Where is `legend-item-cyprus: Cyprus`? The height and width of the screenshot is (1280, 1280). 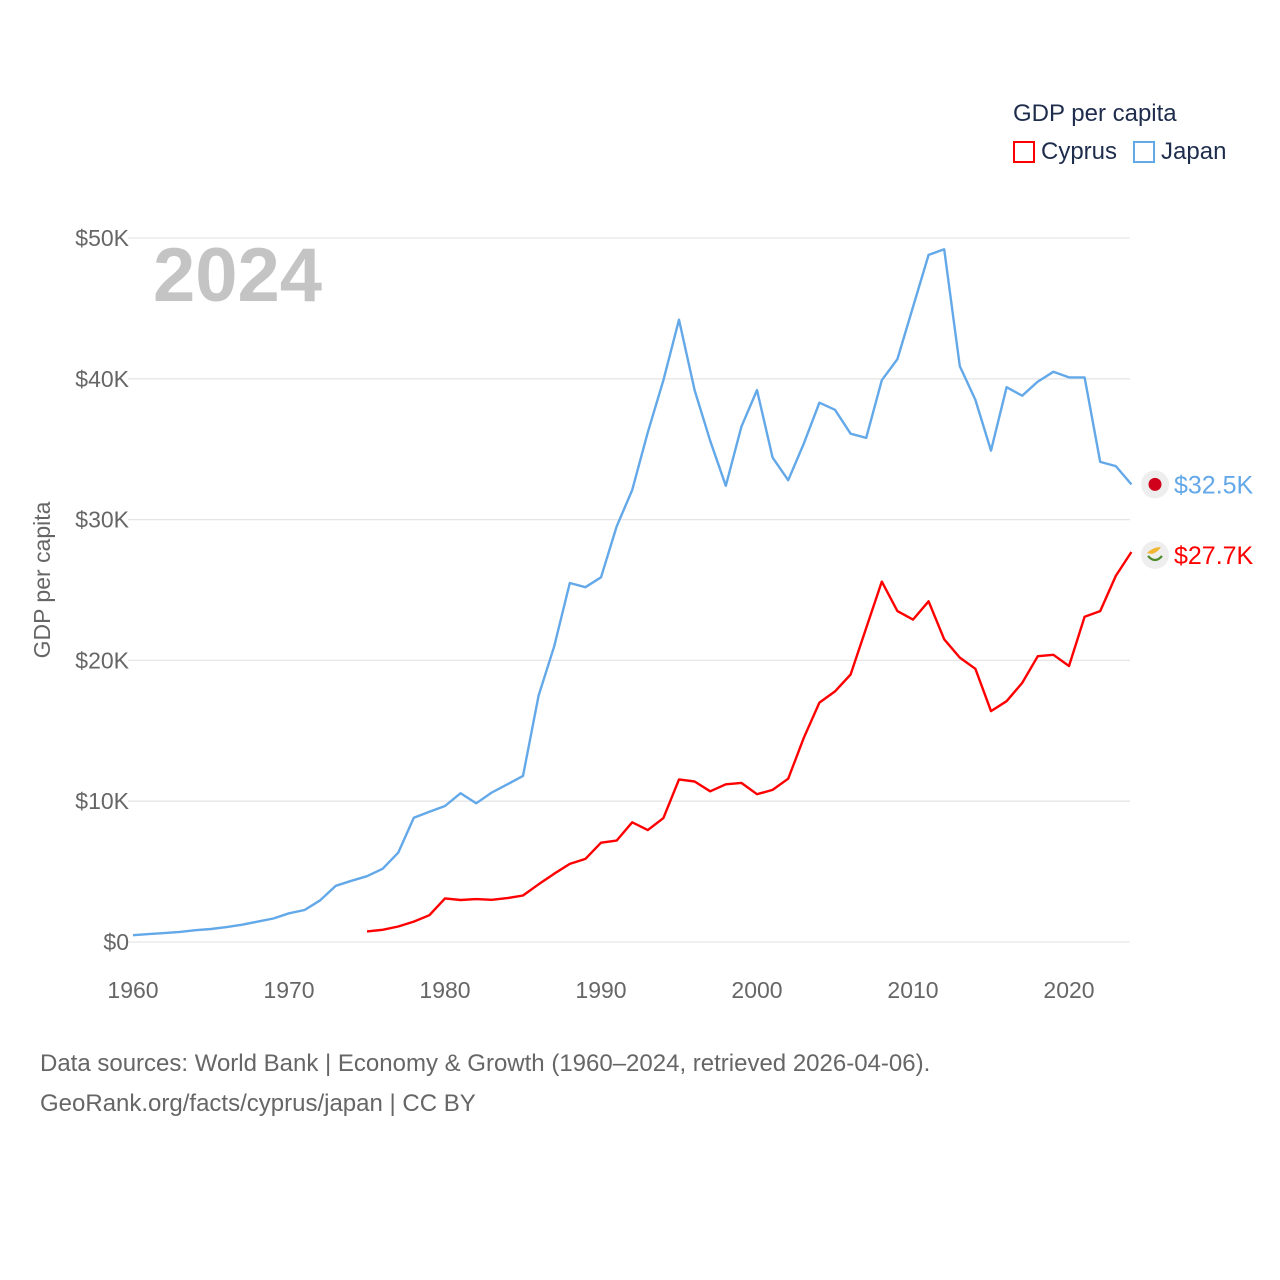
legend-item-cyprus: Cyprus is located at coordinates (1065, 152).